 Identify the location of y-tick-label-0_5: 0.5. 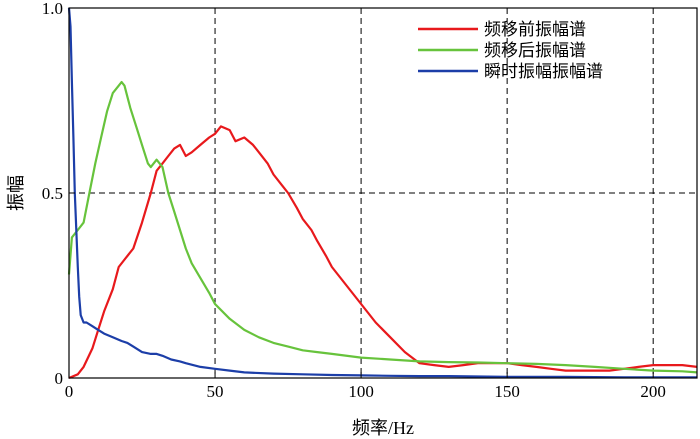
(52, 193).